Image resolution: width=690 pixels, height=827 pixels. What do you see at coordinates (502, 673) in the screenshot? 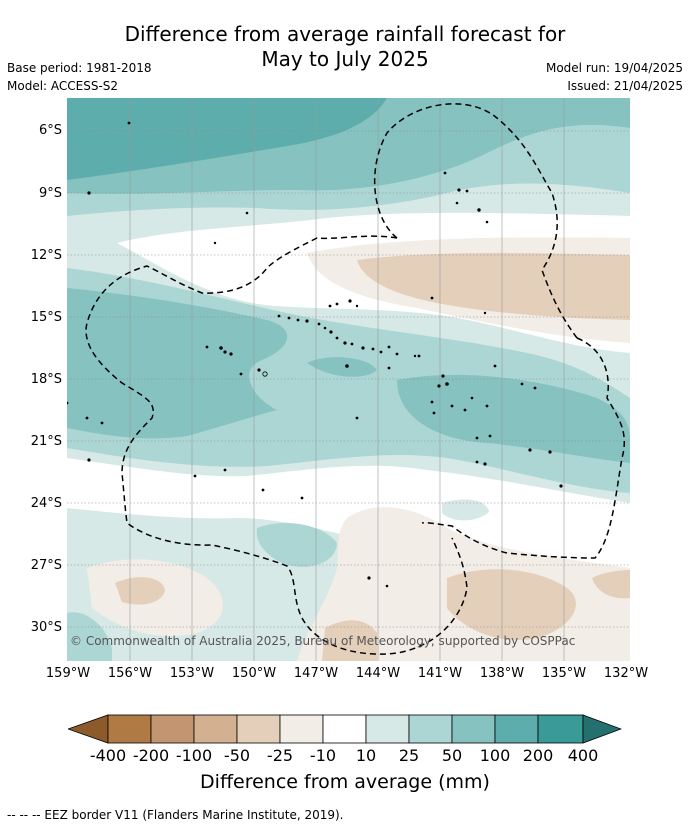
I see `lon-tick: 138°W` at bounding box center [502, 673].